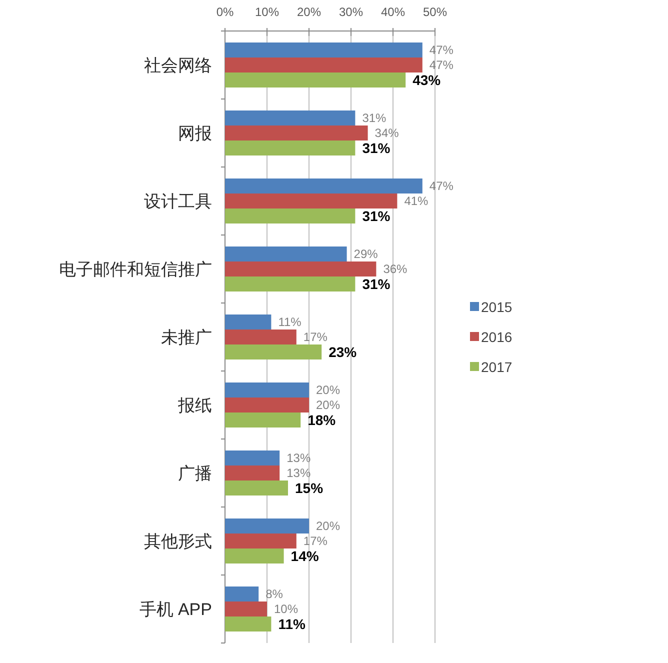  I want to click on legend-label: 2017, so click(496, 367).